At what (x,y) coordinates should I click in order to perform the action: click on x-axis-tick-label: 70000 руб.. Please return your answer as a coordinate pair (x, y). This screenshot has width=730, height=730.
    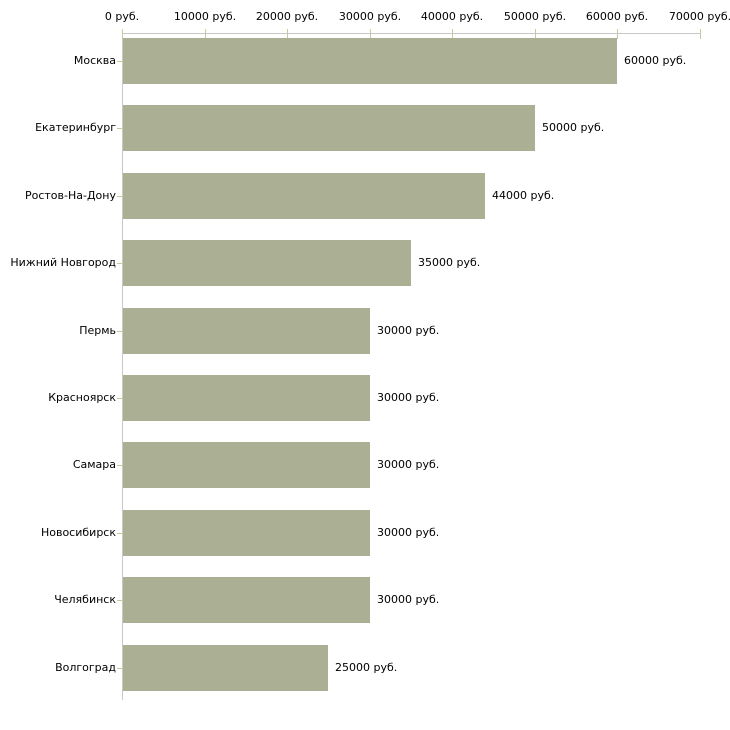
    Looking at the image, I should click on (699, 16).